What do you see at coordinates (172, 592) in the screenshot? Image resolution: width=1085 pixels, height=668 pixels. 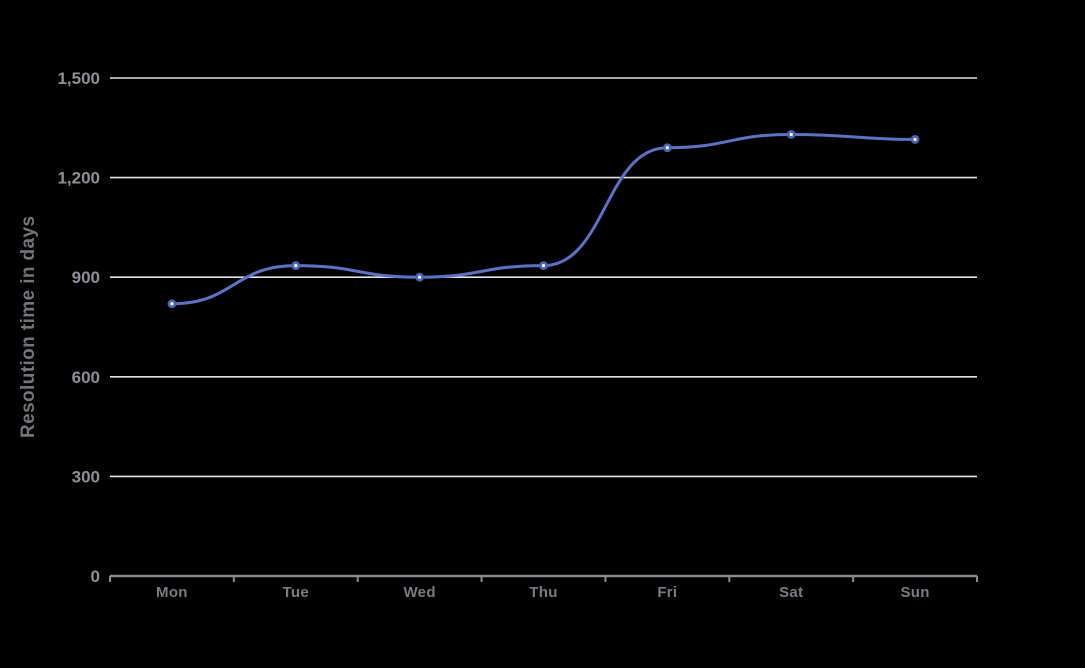 I see `x-axis-label: Mon` at bounding box center [172, 592].